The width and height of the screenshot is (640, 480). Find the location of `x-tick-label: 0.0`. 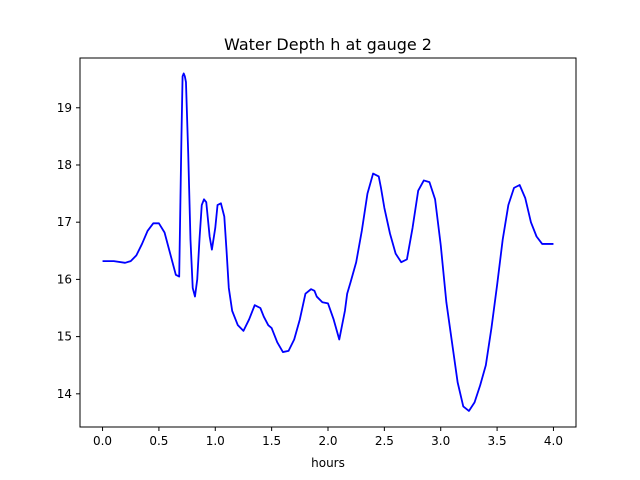

x-tick-label: 0.0 is located at coordinates (102, 441).